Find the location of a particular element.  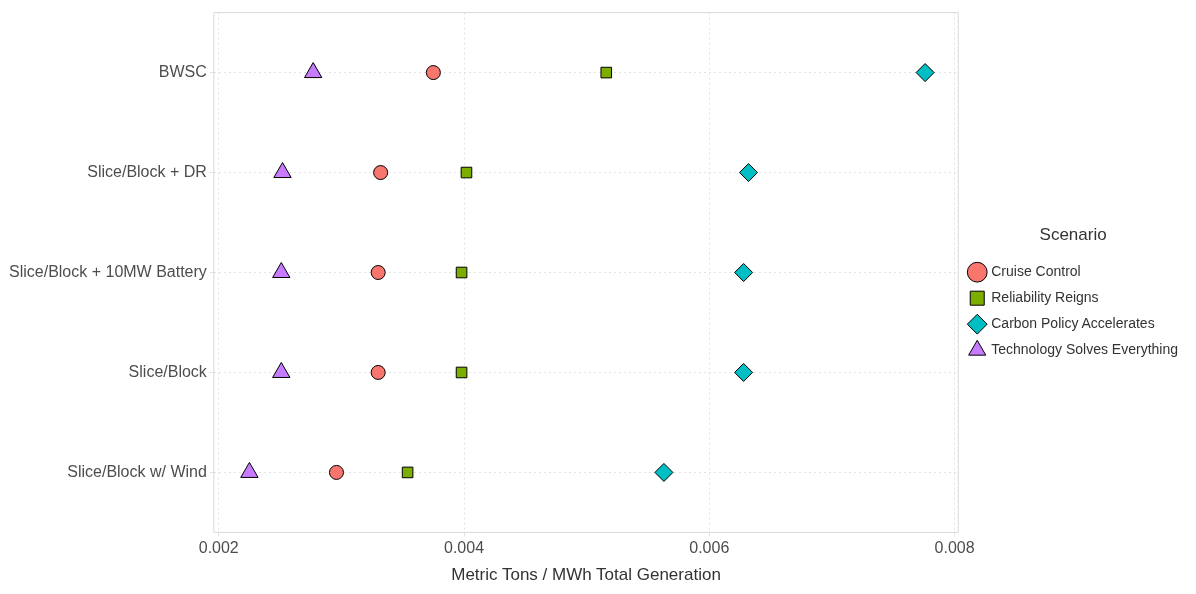

y-tick-label: BWSC is located at coordinates (182, 71).